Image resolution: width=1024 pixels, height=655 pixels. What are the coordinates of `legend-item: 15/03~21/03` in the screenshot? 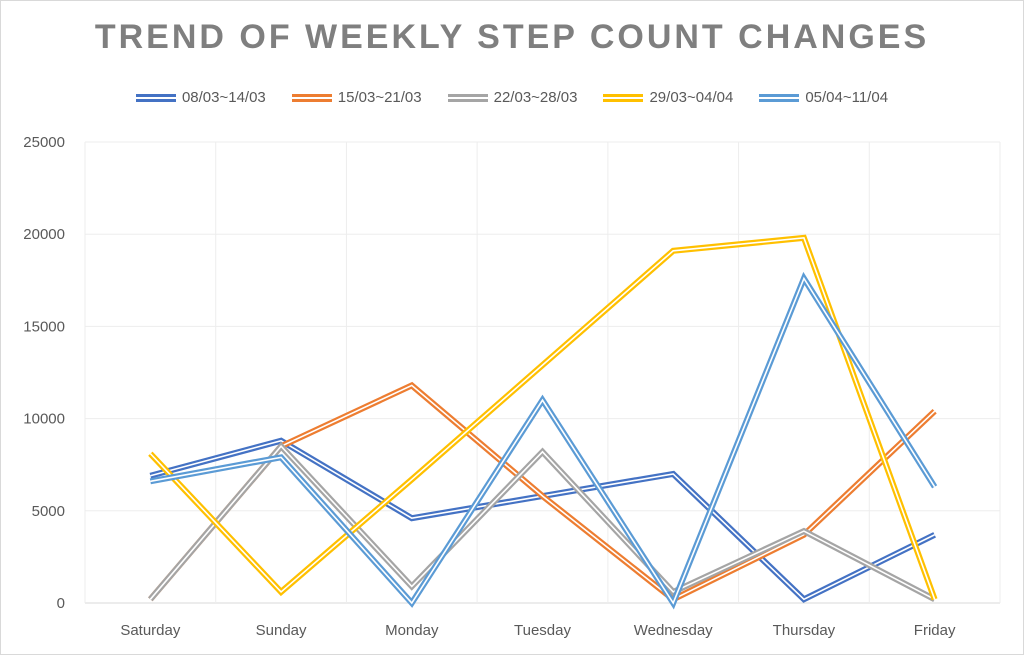 It's located at (356, 97).